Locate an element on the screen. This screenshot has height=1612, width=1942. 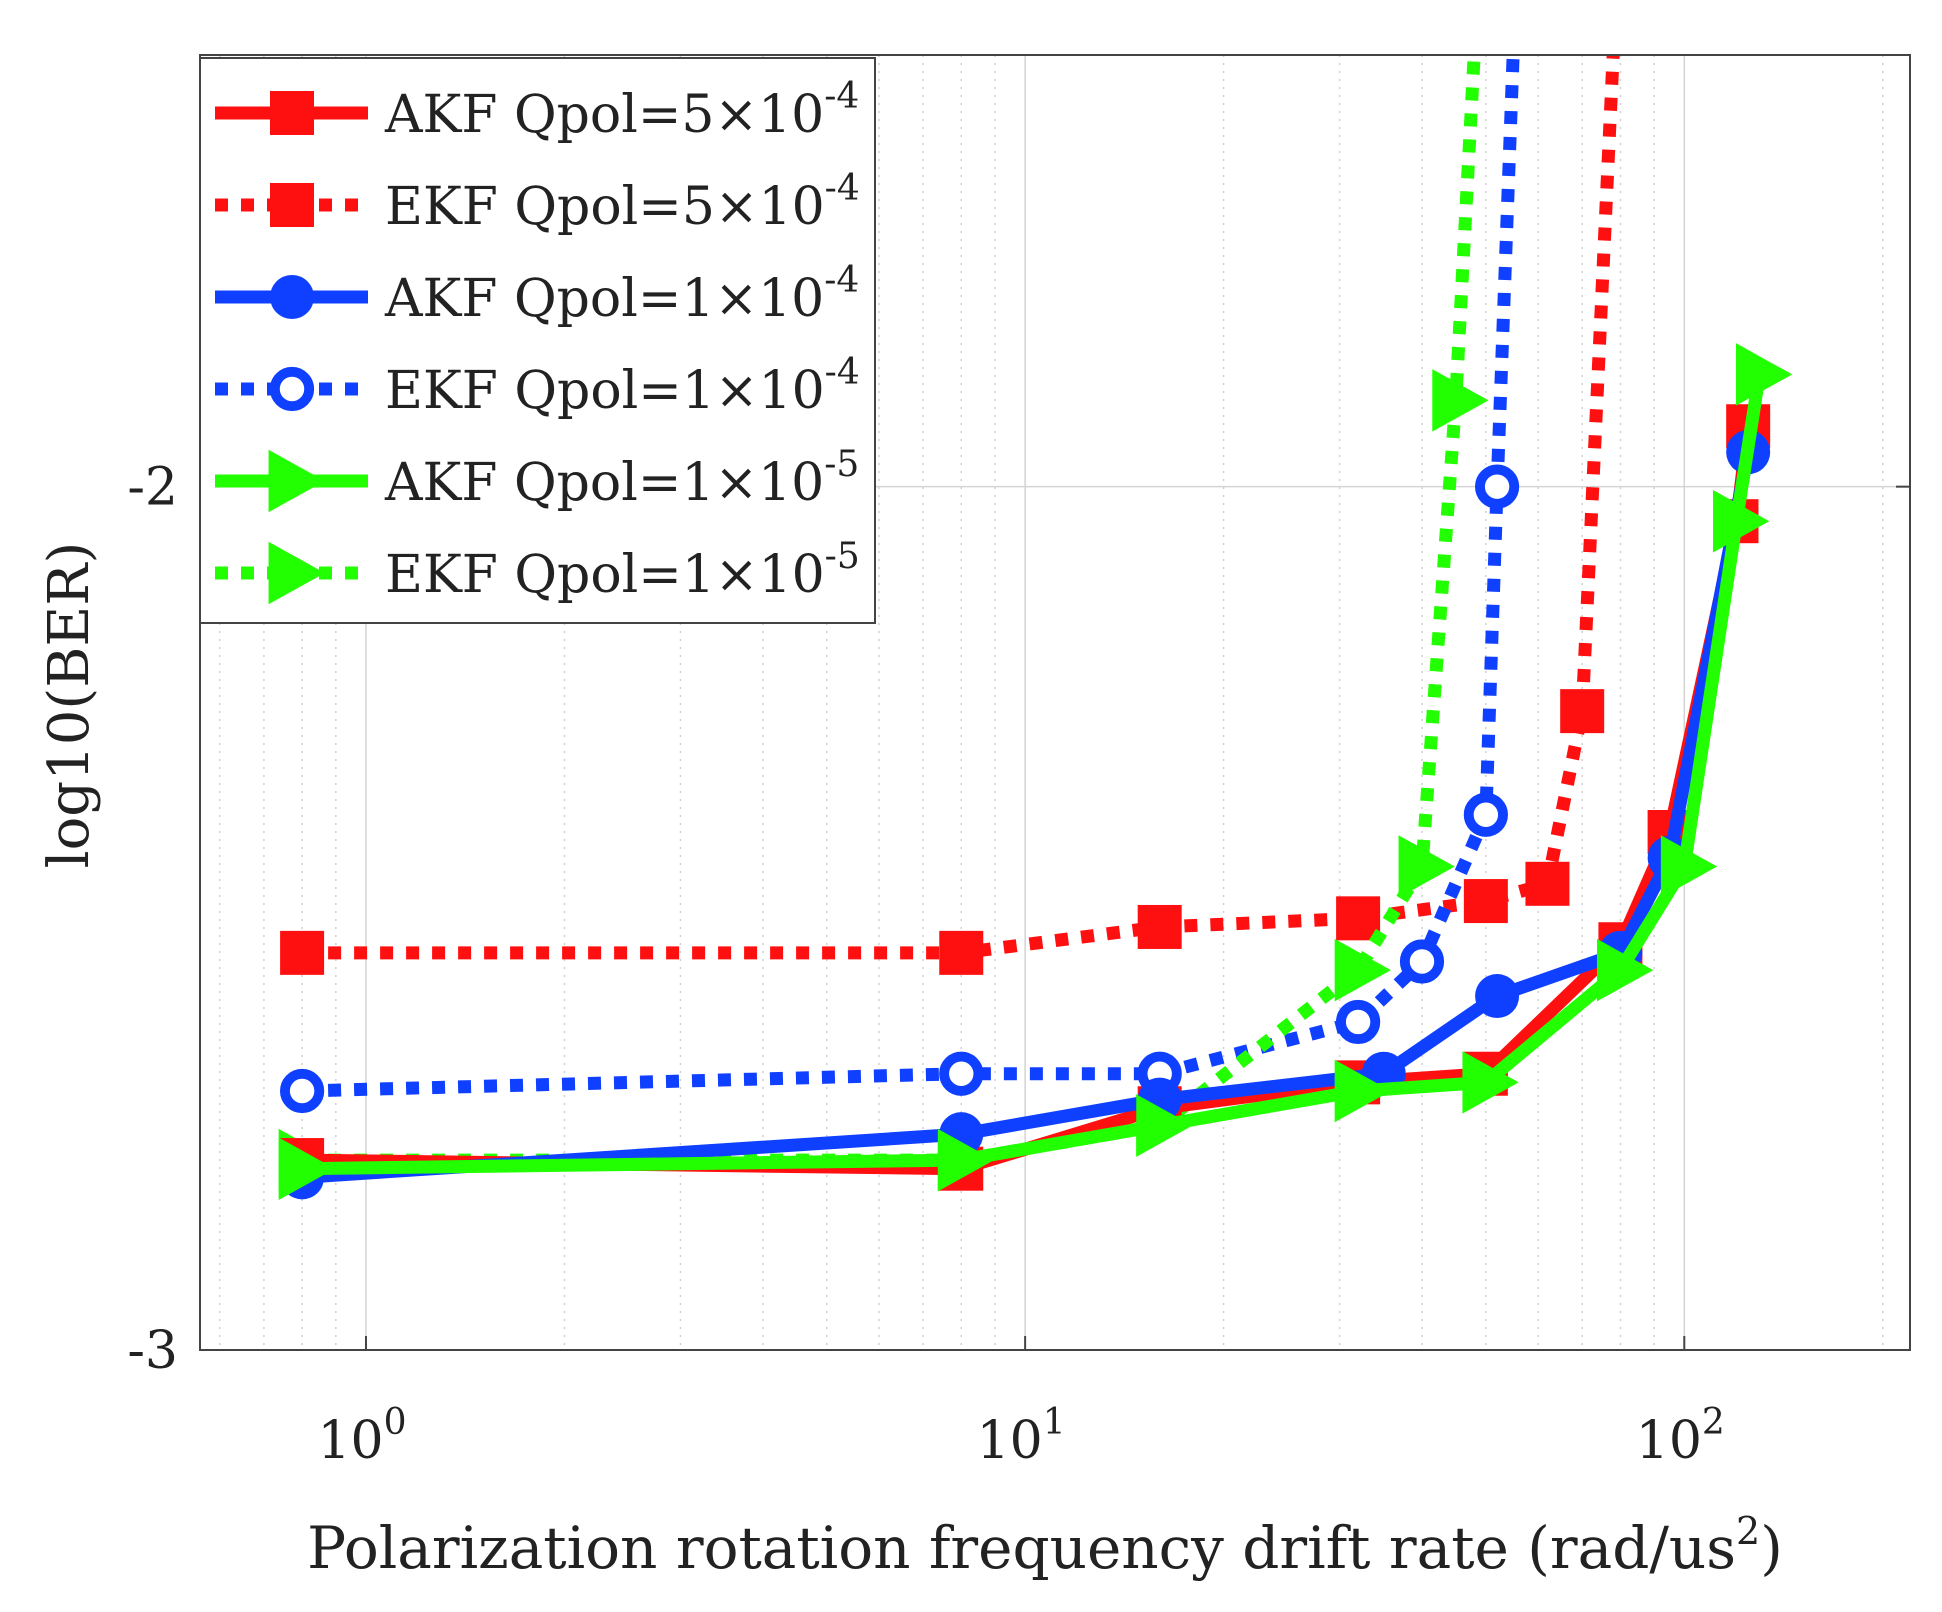
legend-label: EKF Qpol=1×10-5 is located at coordinates (622, 570).